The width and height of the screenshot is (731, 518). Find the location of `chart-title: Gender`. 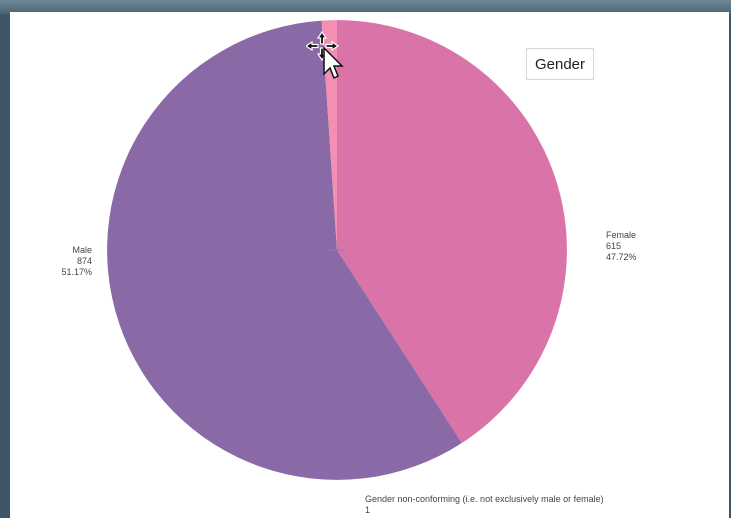

chart-title: Gender is located at coordinates (560, 64).